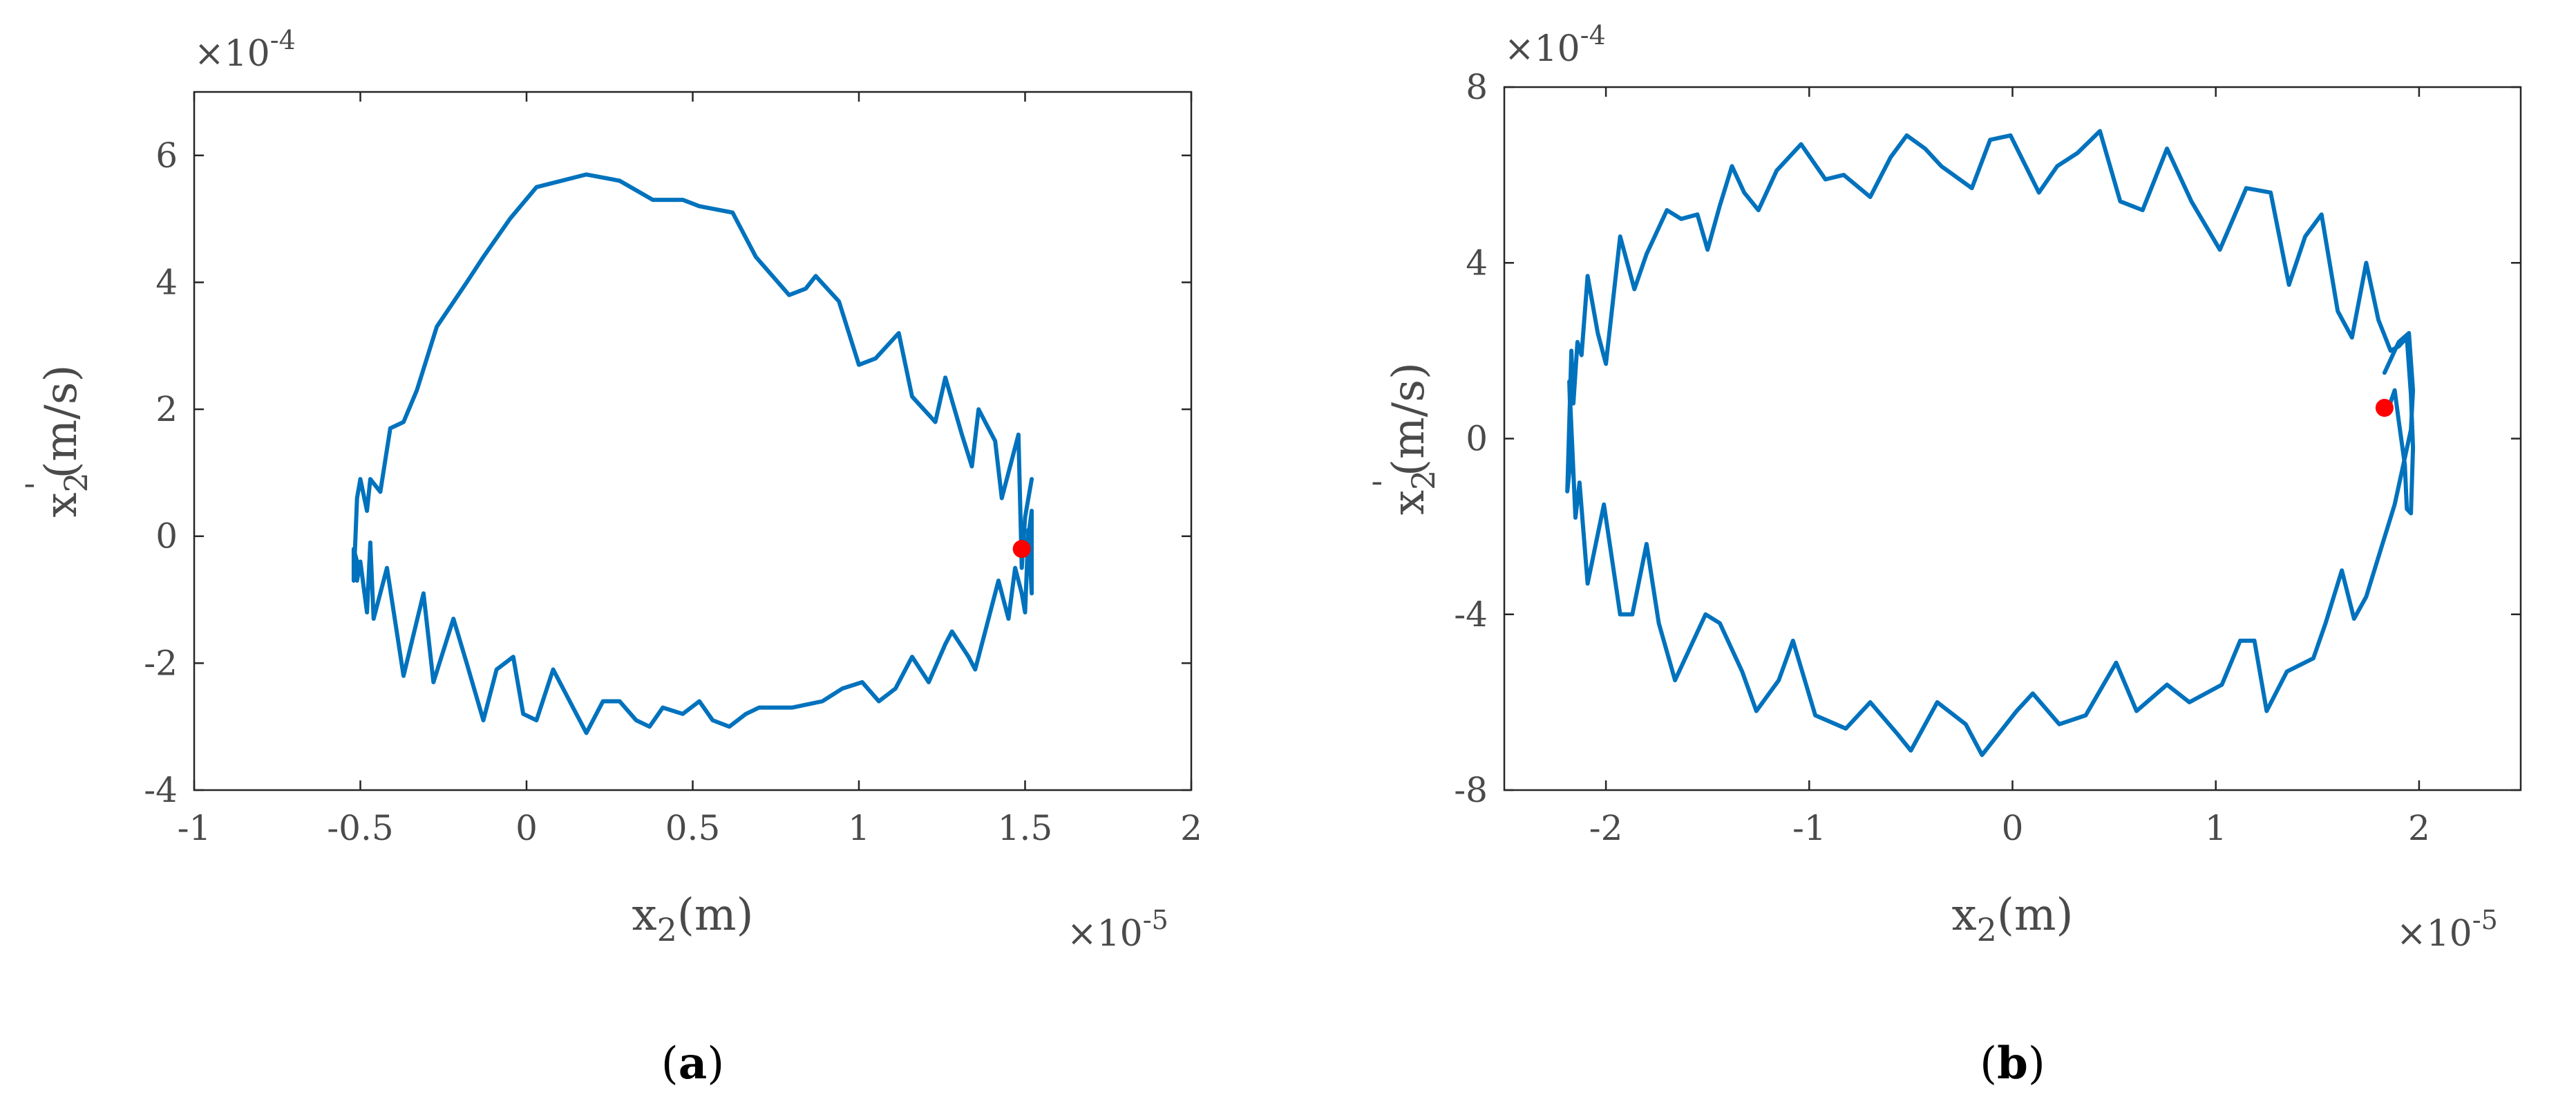  What do you see at coordinates (166, 409) in the screenshot?
I see `y-tick-label: 2` at bounding box center [166, 409].